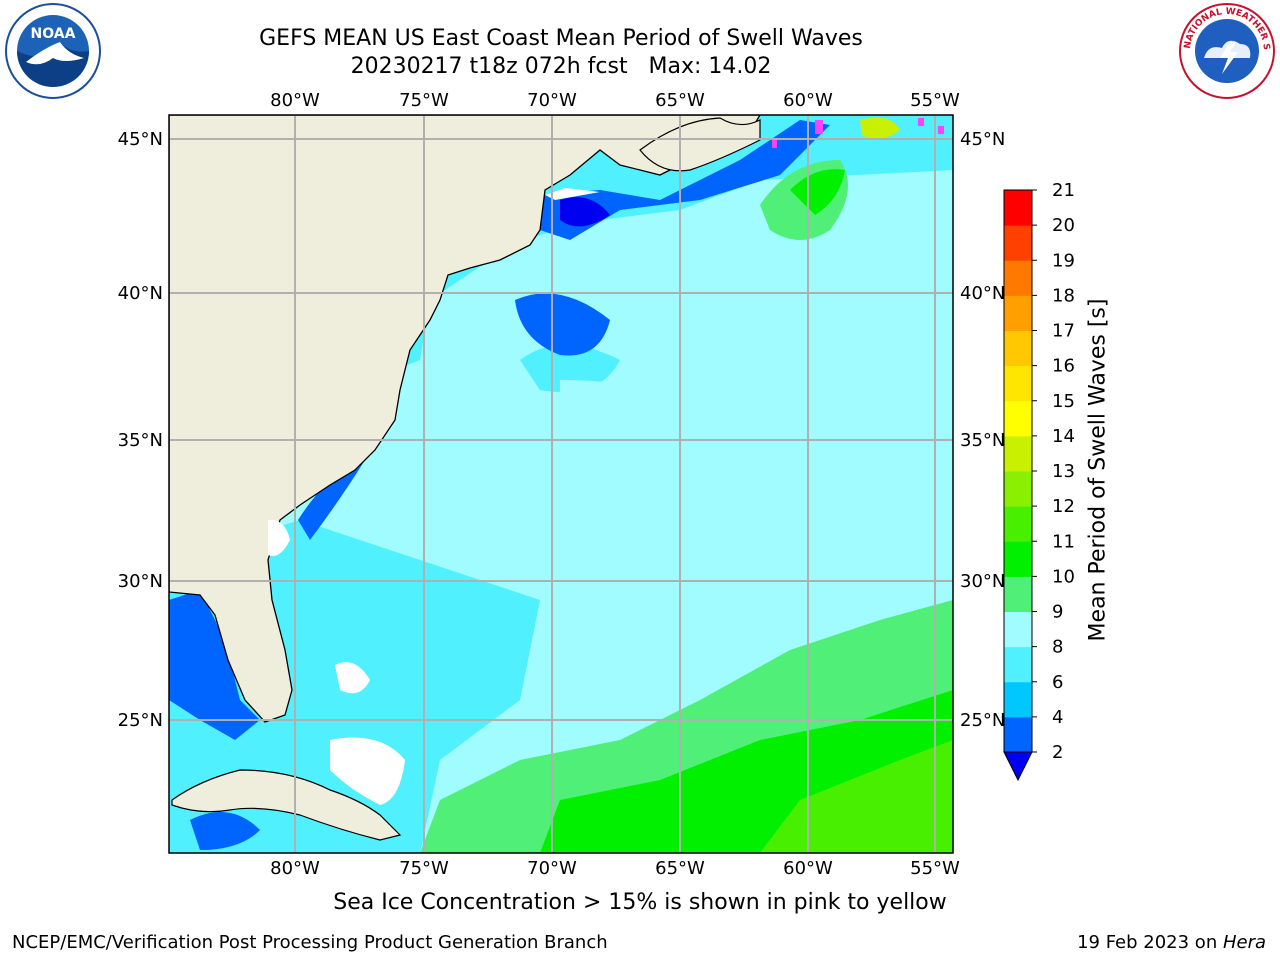  I want to click on lon-labels-top: 80°W 75°W 70°W 65°W 60°W 55°W, so click(615, 100).